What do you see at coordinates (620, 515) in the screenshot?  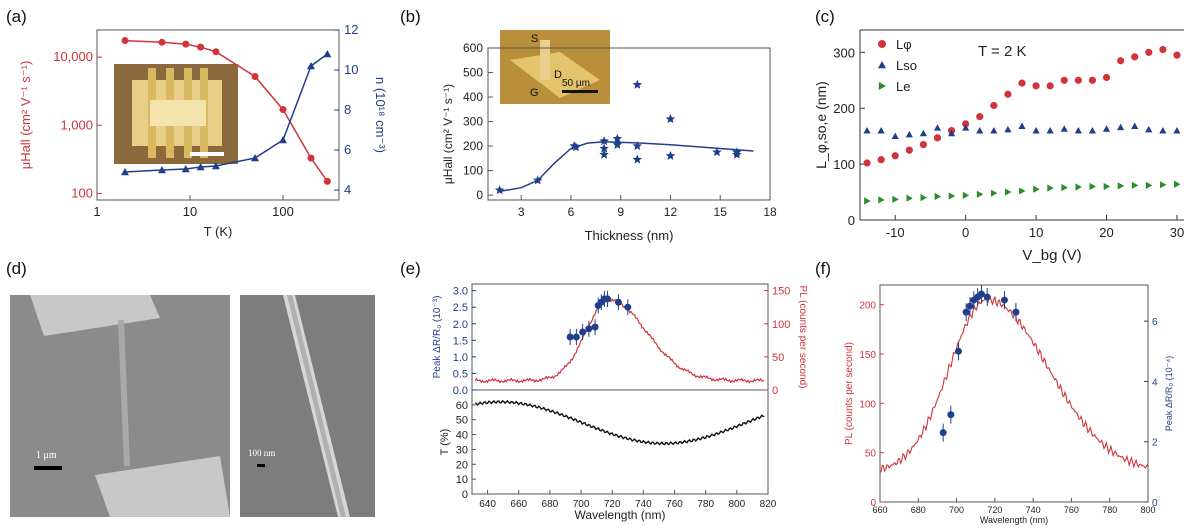 I see `chart-e-xlabel: Wavelength (nm)` at bounding box center [620, 515].